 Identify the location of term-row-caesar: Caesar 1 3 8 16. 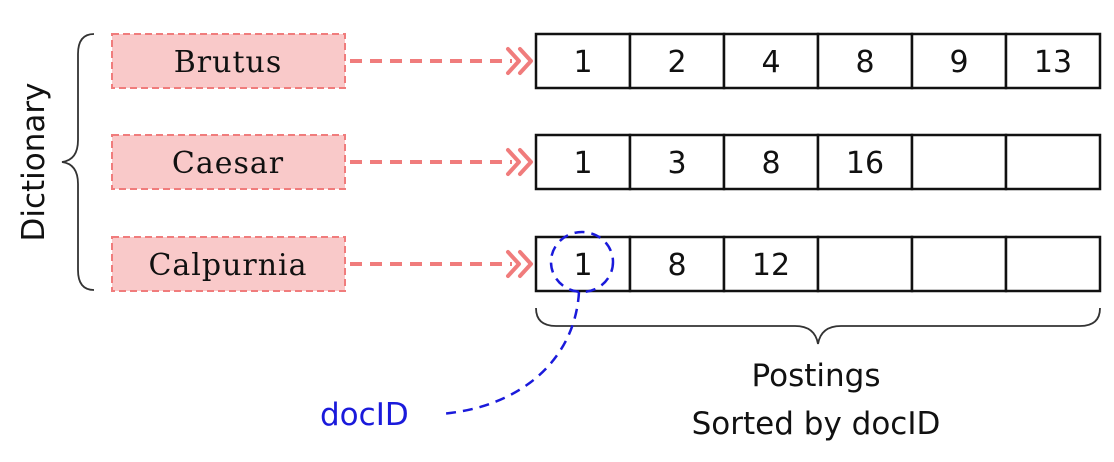
(606, 162).